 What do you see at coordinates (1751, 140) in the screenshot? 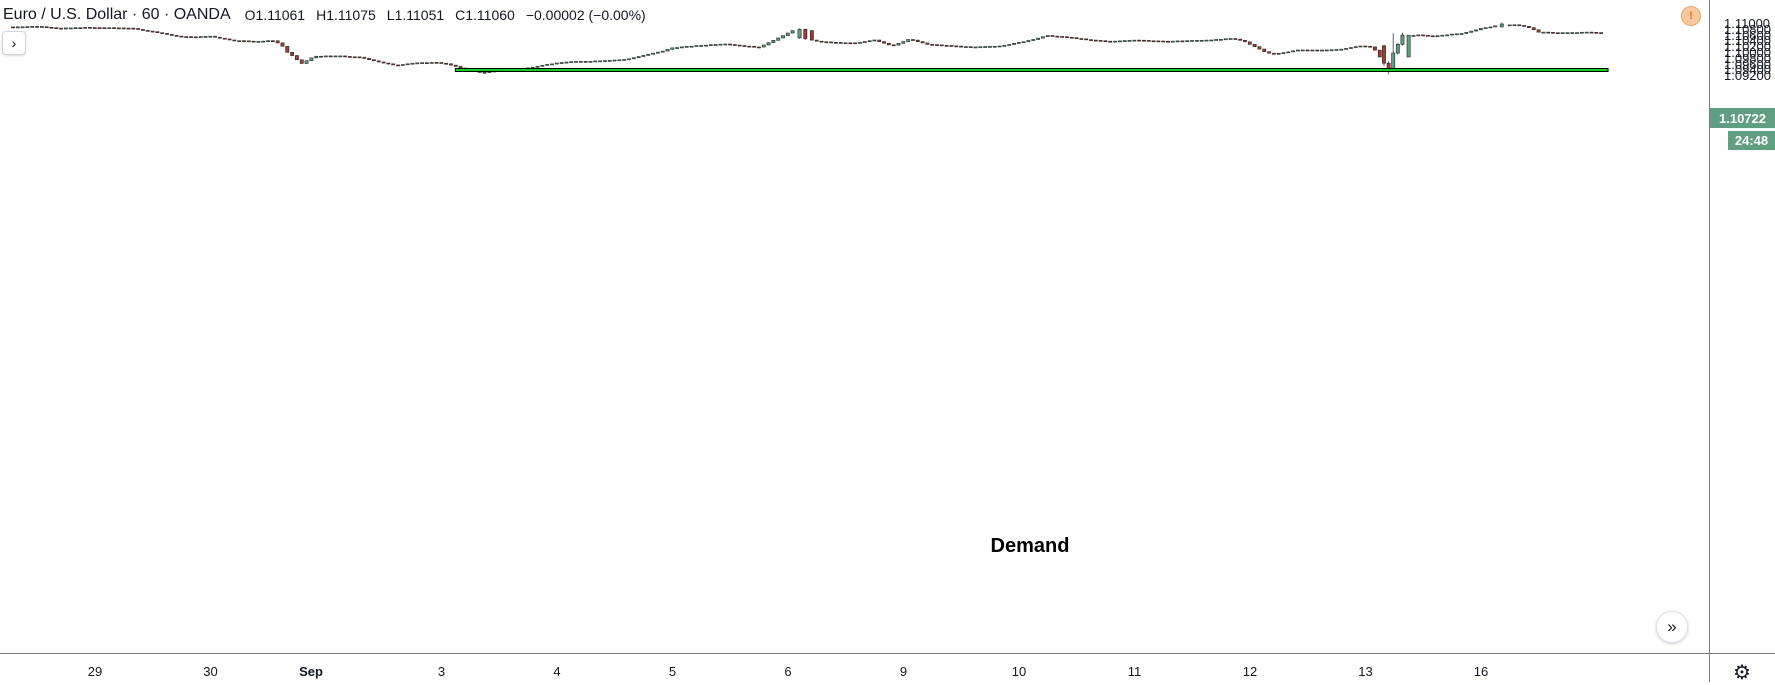
I see `bar-countdown-tag: 24:48` at bounding box center [1751, 140].